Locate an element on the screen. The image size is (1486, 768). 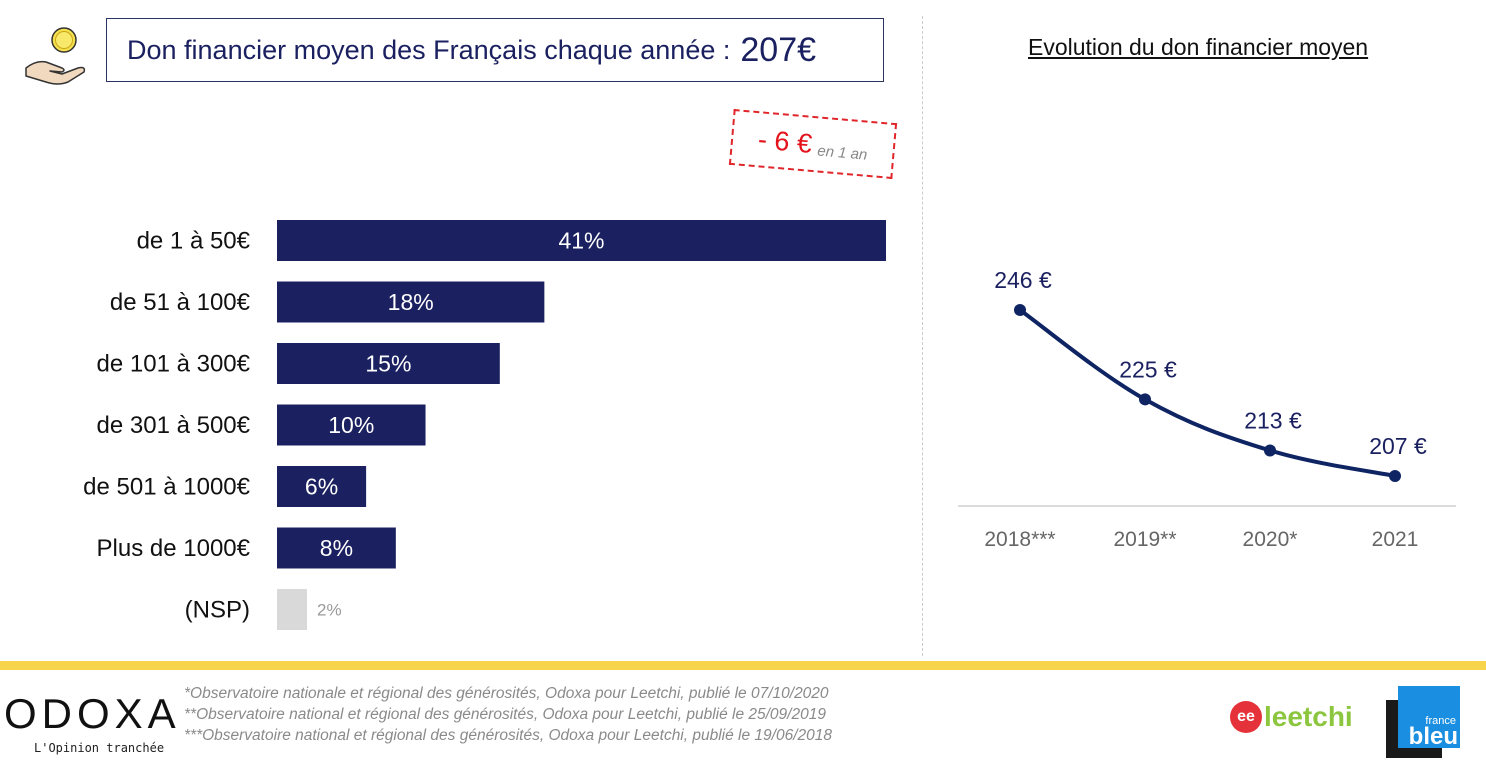
leetchi-wordmark: leetchi is located at coordinates (1308, 716).